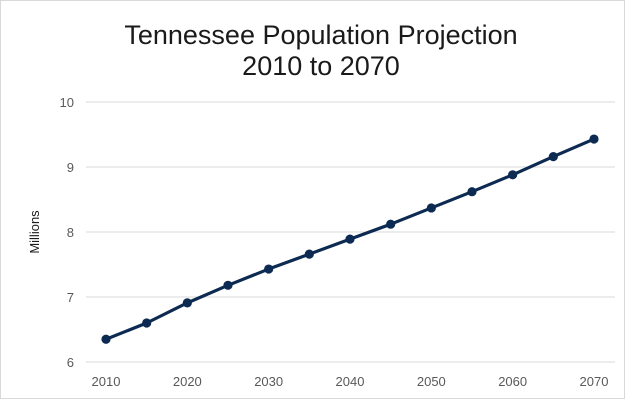 This screenshot has height=399, width=625. What do you see at coordinates (70, 297) in the screenshot?
I see `y-tick-label: 7` at bounding box center [70, 297].